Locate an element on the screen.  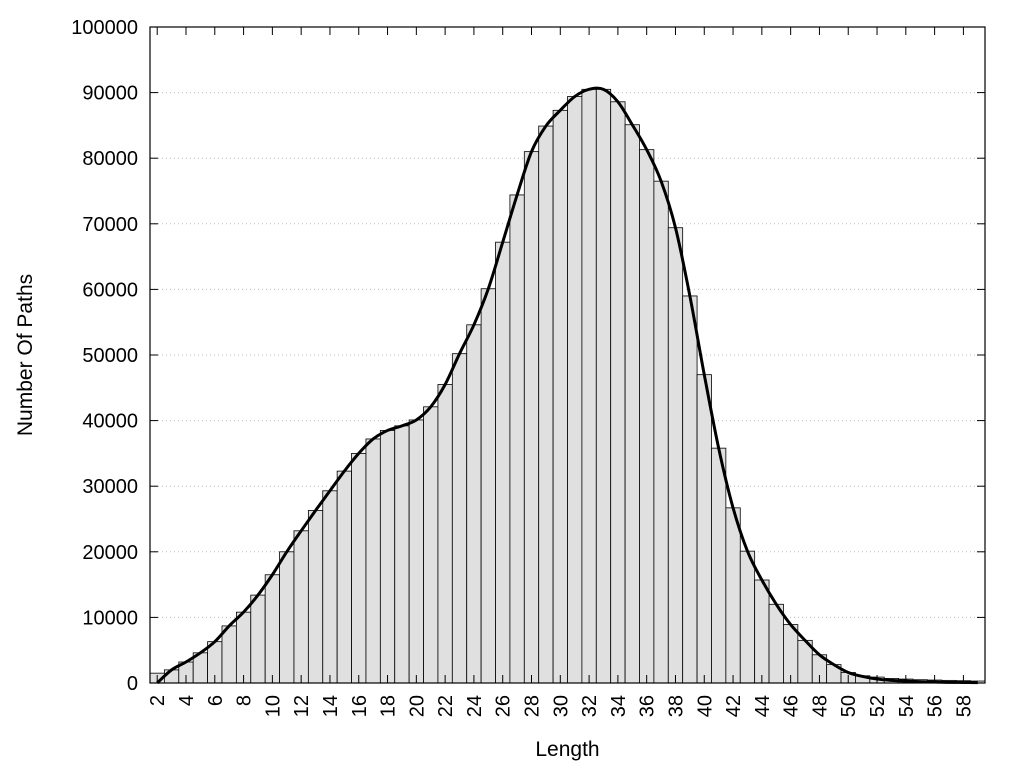
x-tick-label: 6 is located at coordinates (216, 700).